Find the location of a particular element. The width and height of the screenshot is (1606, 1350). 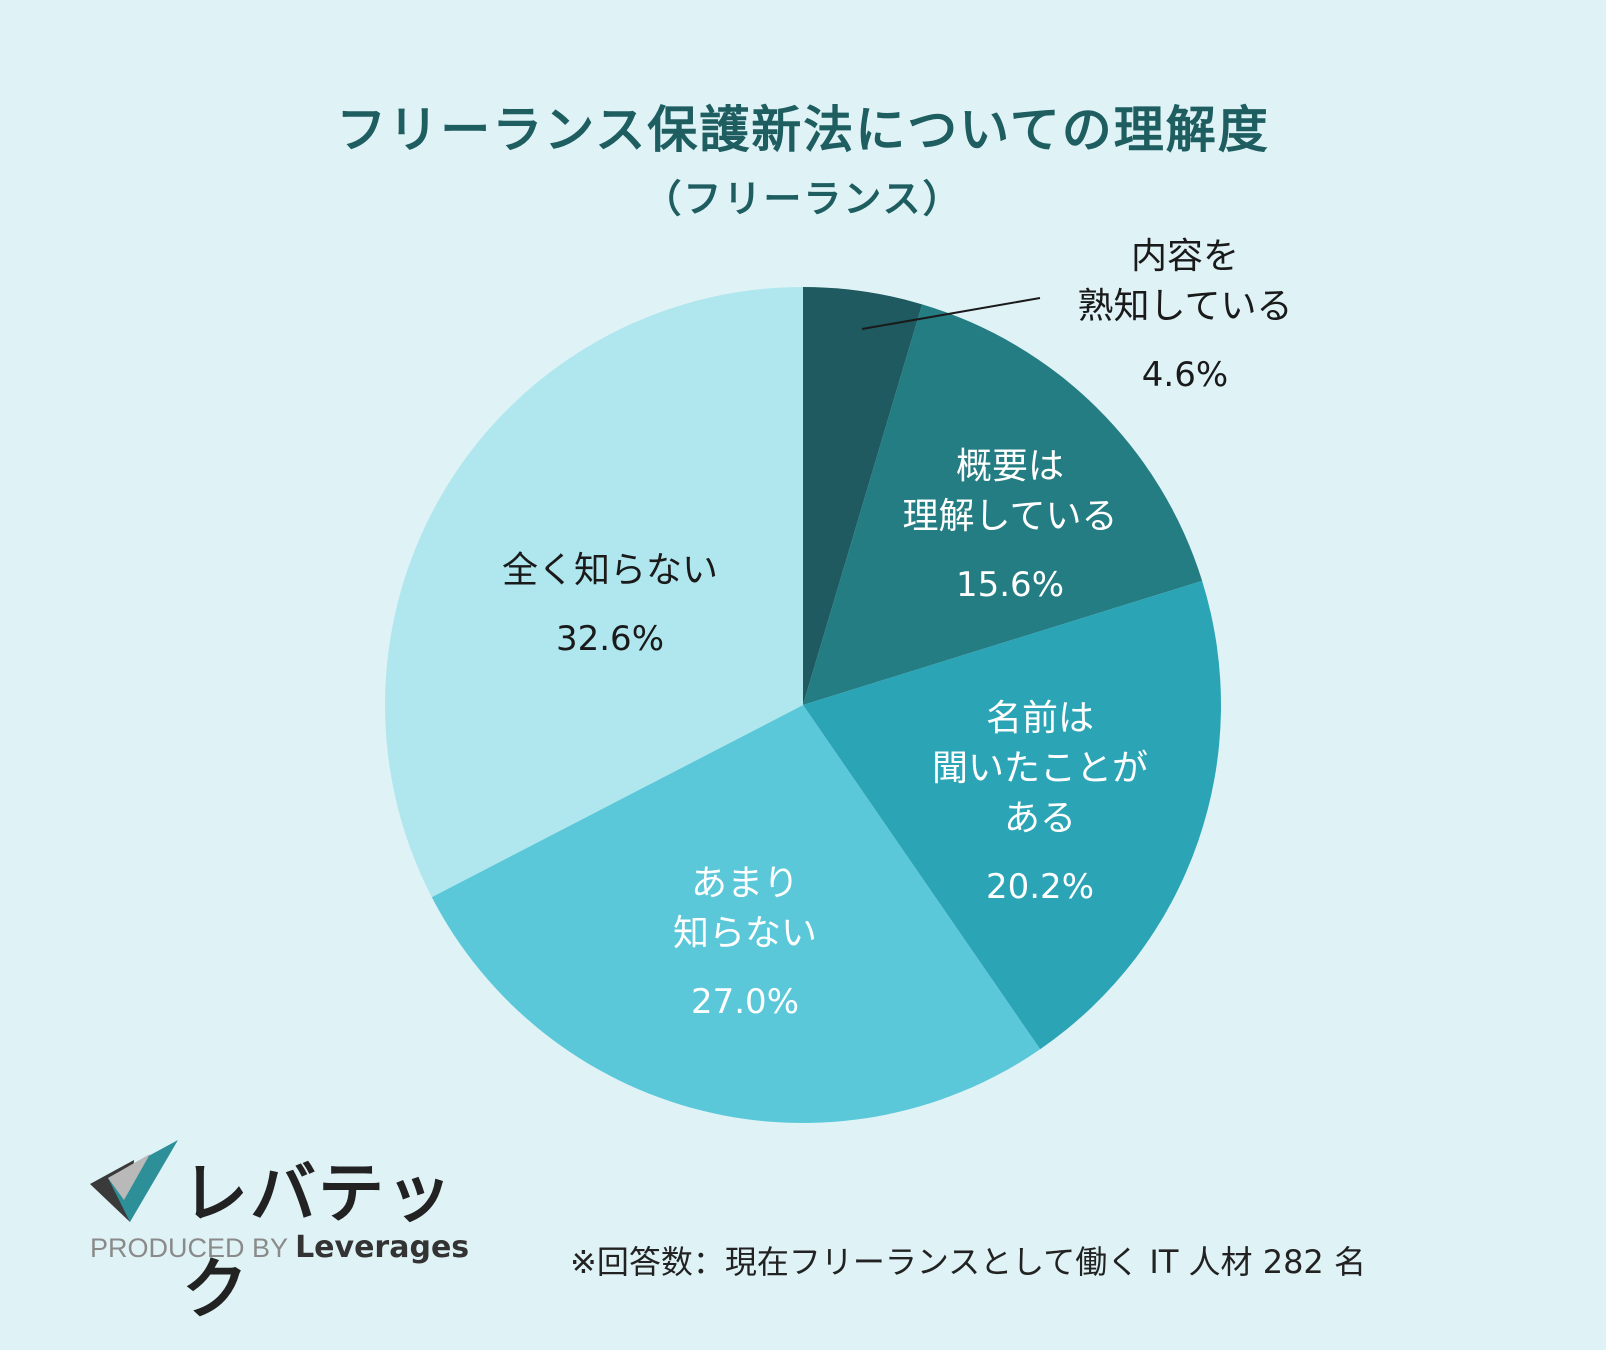

slice-value-label: 32.6% is located at coordinates (610, 639).